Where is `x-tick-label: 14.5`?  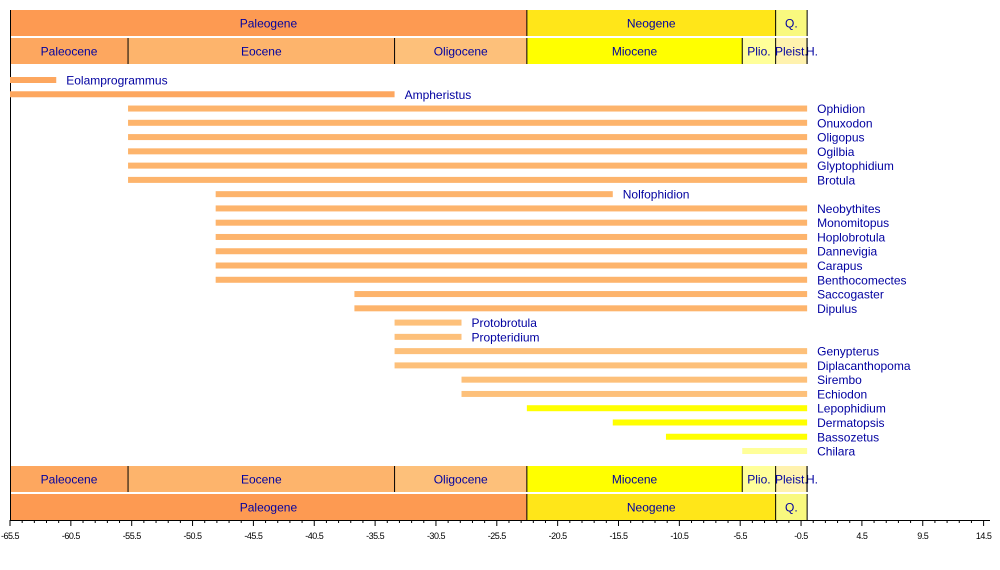
x-tick-label: 14.5 is located at coordinates (984, 536).